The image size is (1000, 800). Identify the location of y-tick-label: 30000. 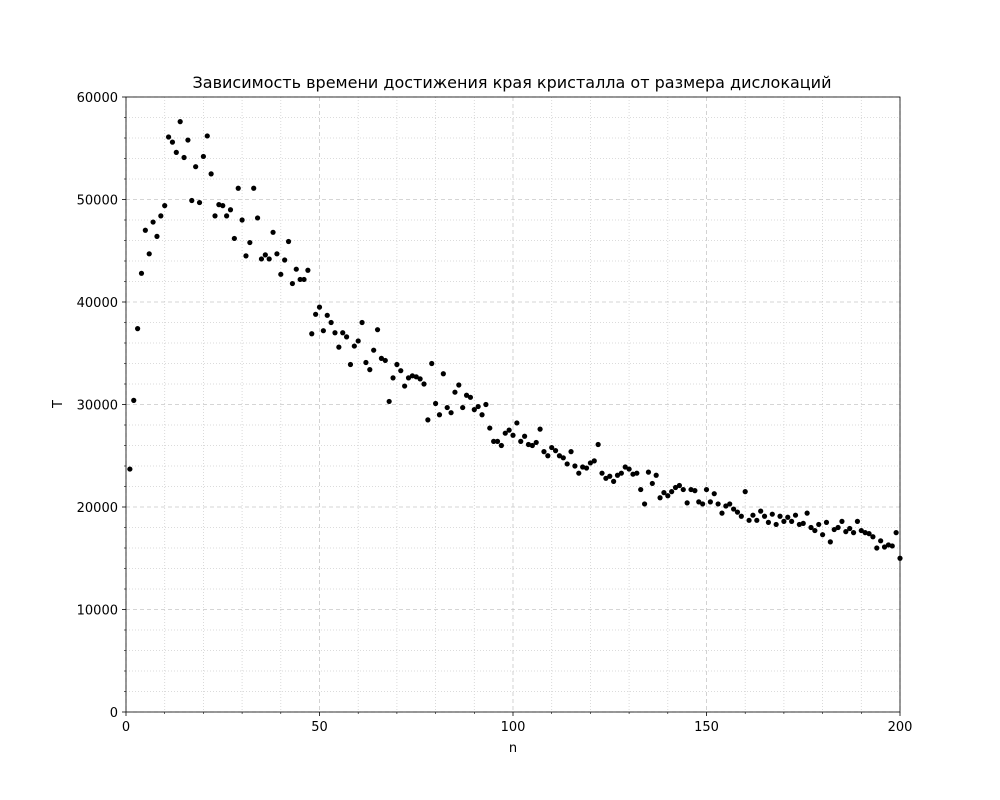
(97, 406).